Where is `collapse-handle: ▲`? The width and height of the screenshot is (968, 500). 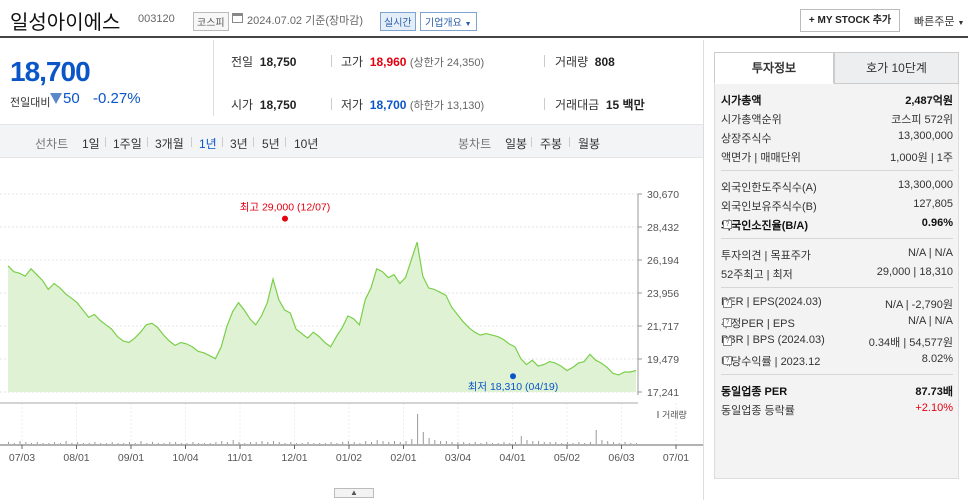
collapse-handle: ▲ is located at coordinates (354, 493).